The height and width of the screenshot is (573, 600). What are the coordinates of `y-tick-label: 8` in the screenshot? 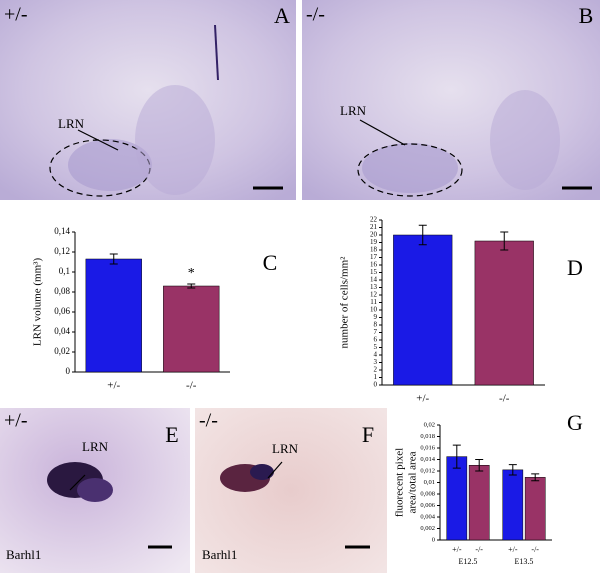 It's located at (376, 325).